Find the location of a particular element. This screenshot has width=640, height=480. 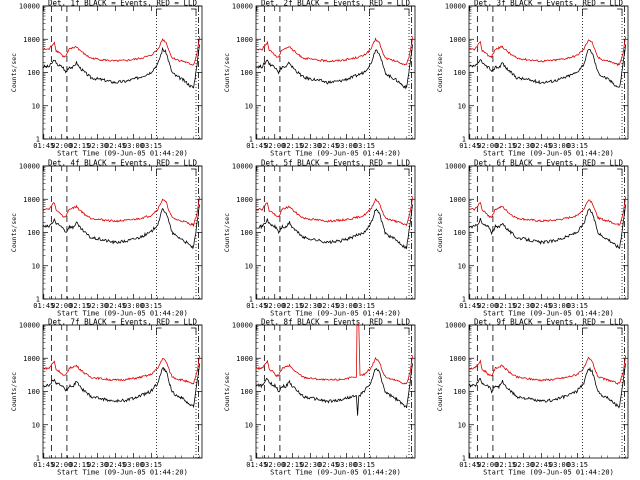

panel-8-series-lld is located at coordinates (334, 354).